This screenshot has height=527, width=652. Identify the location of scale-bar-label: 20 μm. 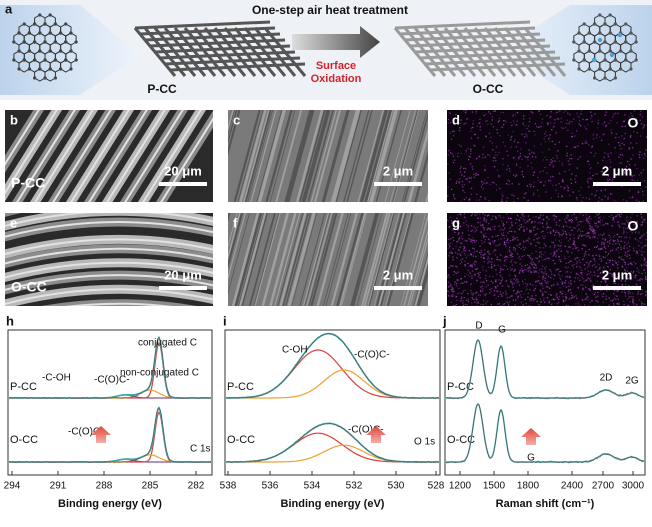
(183, 170).